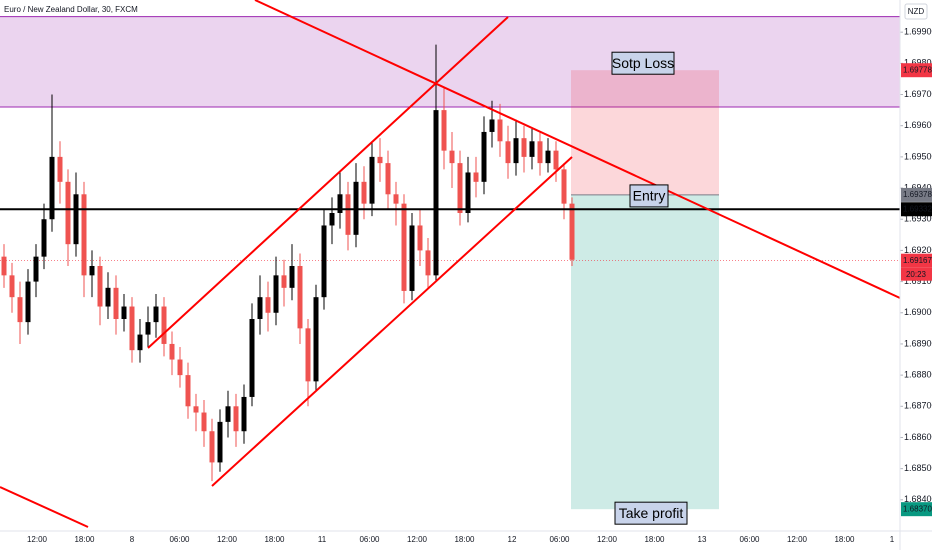 The width and height of the screenshot is (932, 550). What do you see at coordinates (645, 352) in the screenshot?
I see `target-zone` at bounding box center [645, 352].